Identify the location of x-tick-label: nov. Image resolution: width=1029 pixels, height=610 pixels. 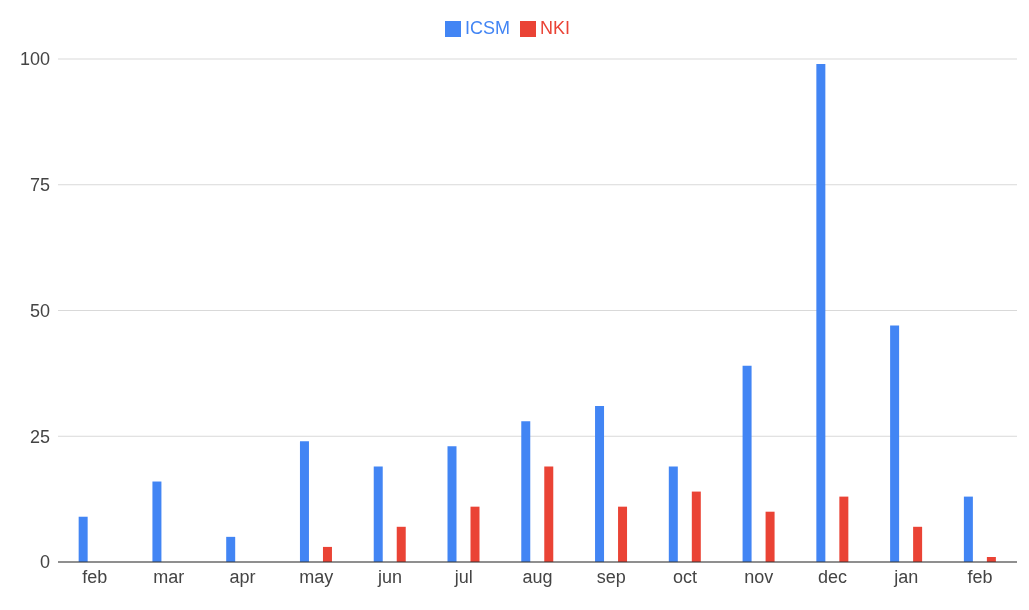
(759, 576).